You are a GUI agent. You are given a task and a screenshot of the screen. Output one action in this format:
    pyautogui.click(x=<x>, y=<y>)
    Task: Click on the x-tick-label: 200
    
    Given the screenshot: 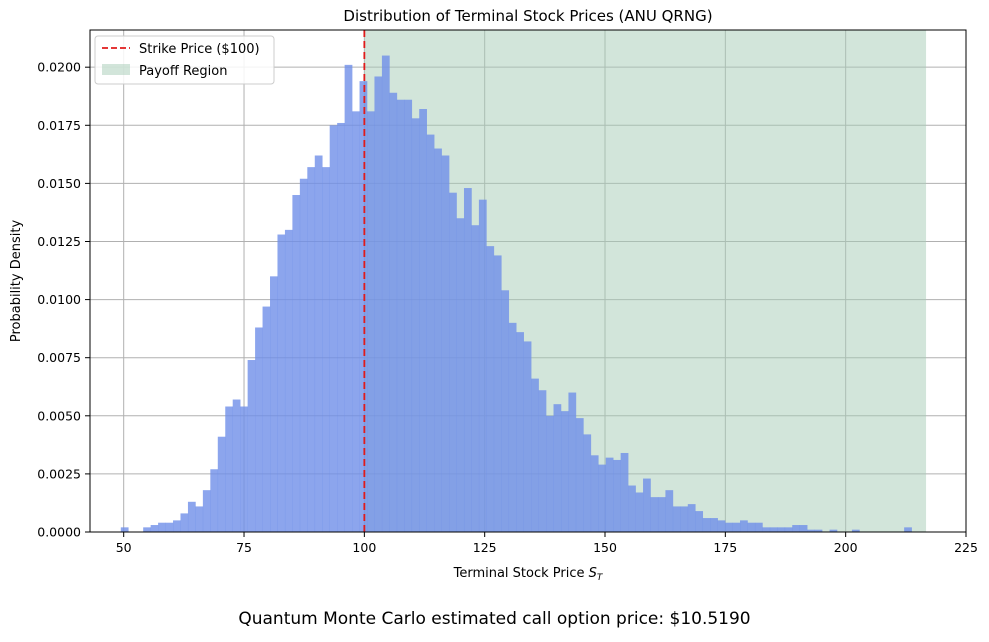 What is the action you would take?
    pyautogui.click(x=846, y=547)
    